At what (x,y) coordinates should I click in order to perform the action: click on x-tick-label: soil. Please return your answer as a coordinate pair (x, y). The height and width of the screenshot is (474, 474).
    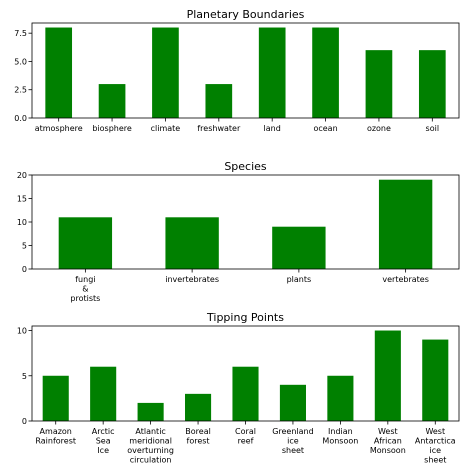
    Looking at the image, I should click on (433, 128).